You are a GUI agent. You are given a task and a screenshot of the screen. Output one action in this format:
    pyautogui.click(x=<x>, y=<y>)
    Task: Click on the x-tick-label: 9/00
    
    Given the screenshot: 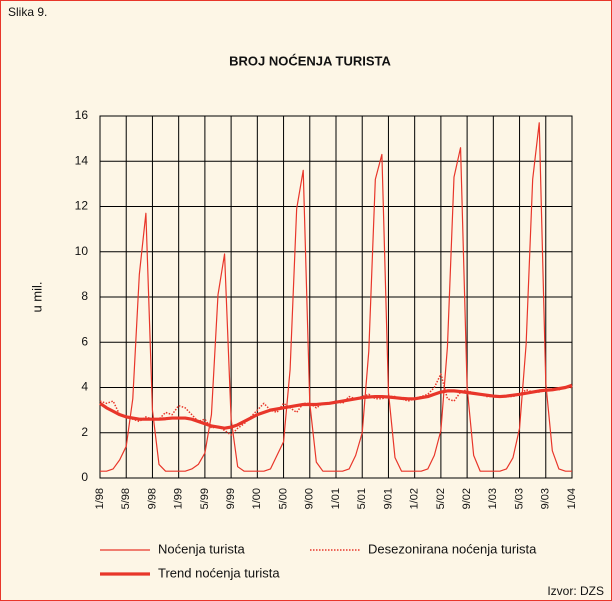 What is the action you would take?
    pyautogui.click(x=310, y=498)
    